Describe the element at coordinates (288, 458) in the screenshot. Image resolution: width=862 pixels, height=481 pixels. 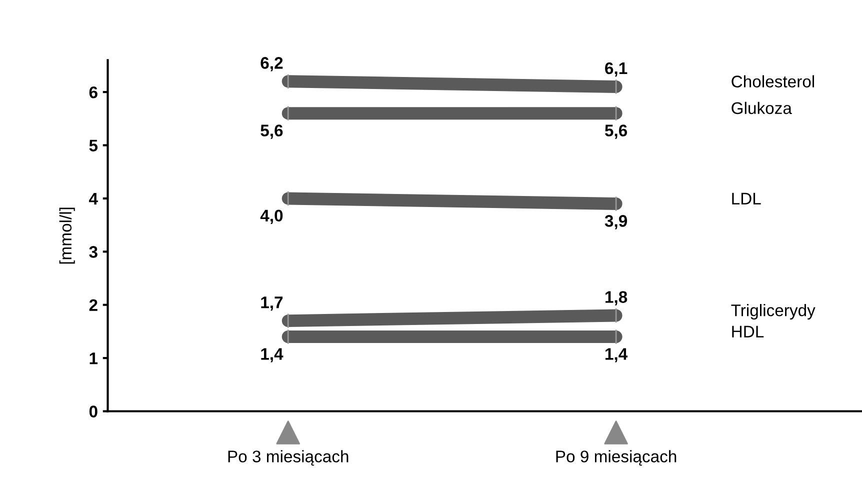
I see `x-tick-label: Po 3 miesiącach` at that location.